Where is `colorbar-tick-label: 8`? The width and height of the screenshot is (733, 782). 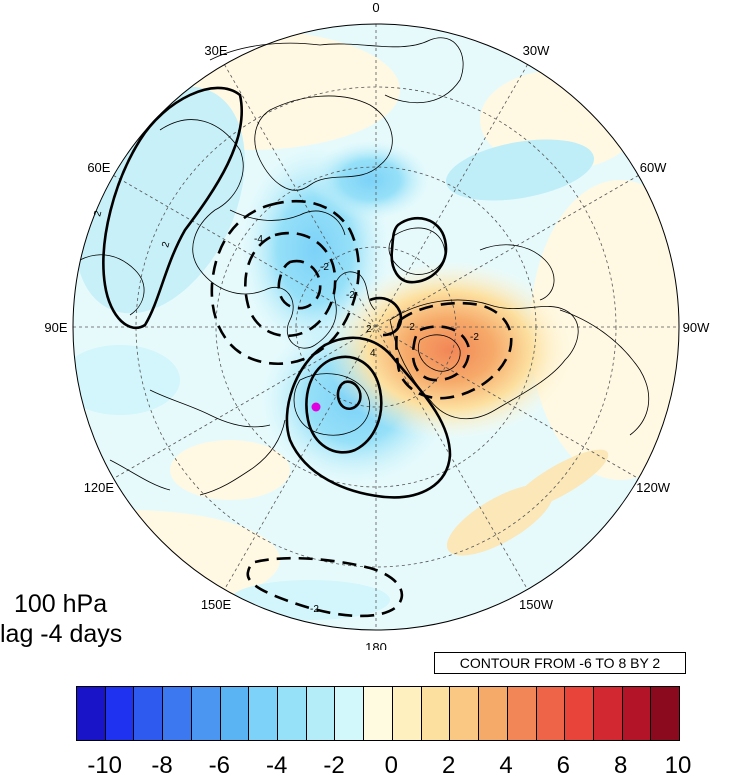 colorbar-tick-label: 8 is located at coordinates (620, 765).